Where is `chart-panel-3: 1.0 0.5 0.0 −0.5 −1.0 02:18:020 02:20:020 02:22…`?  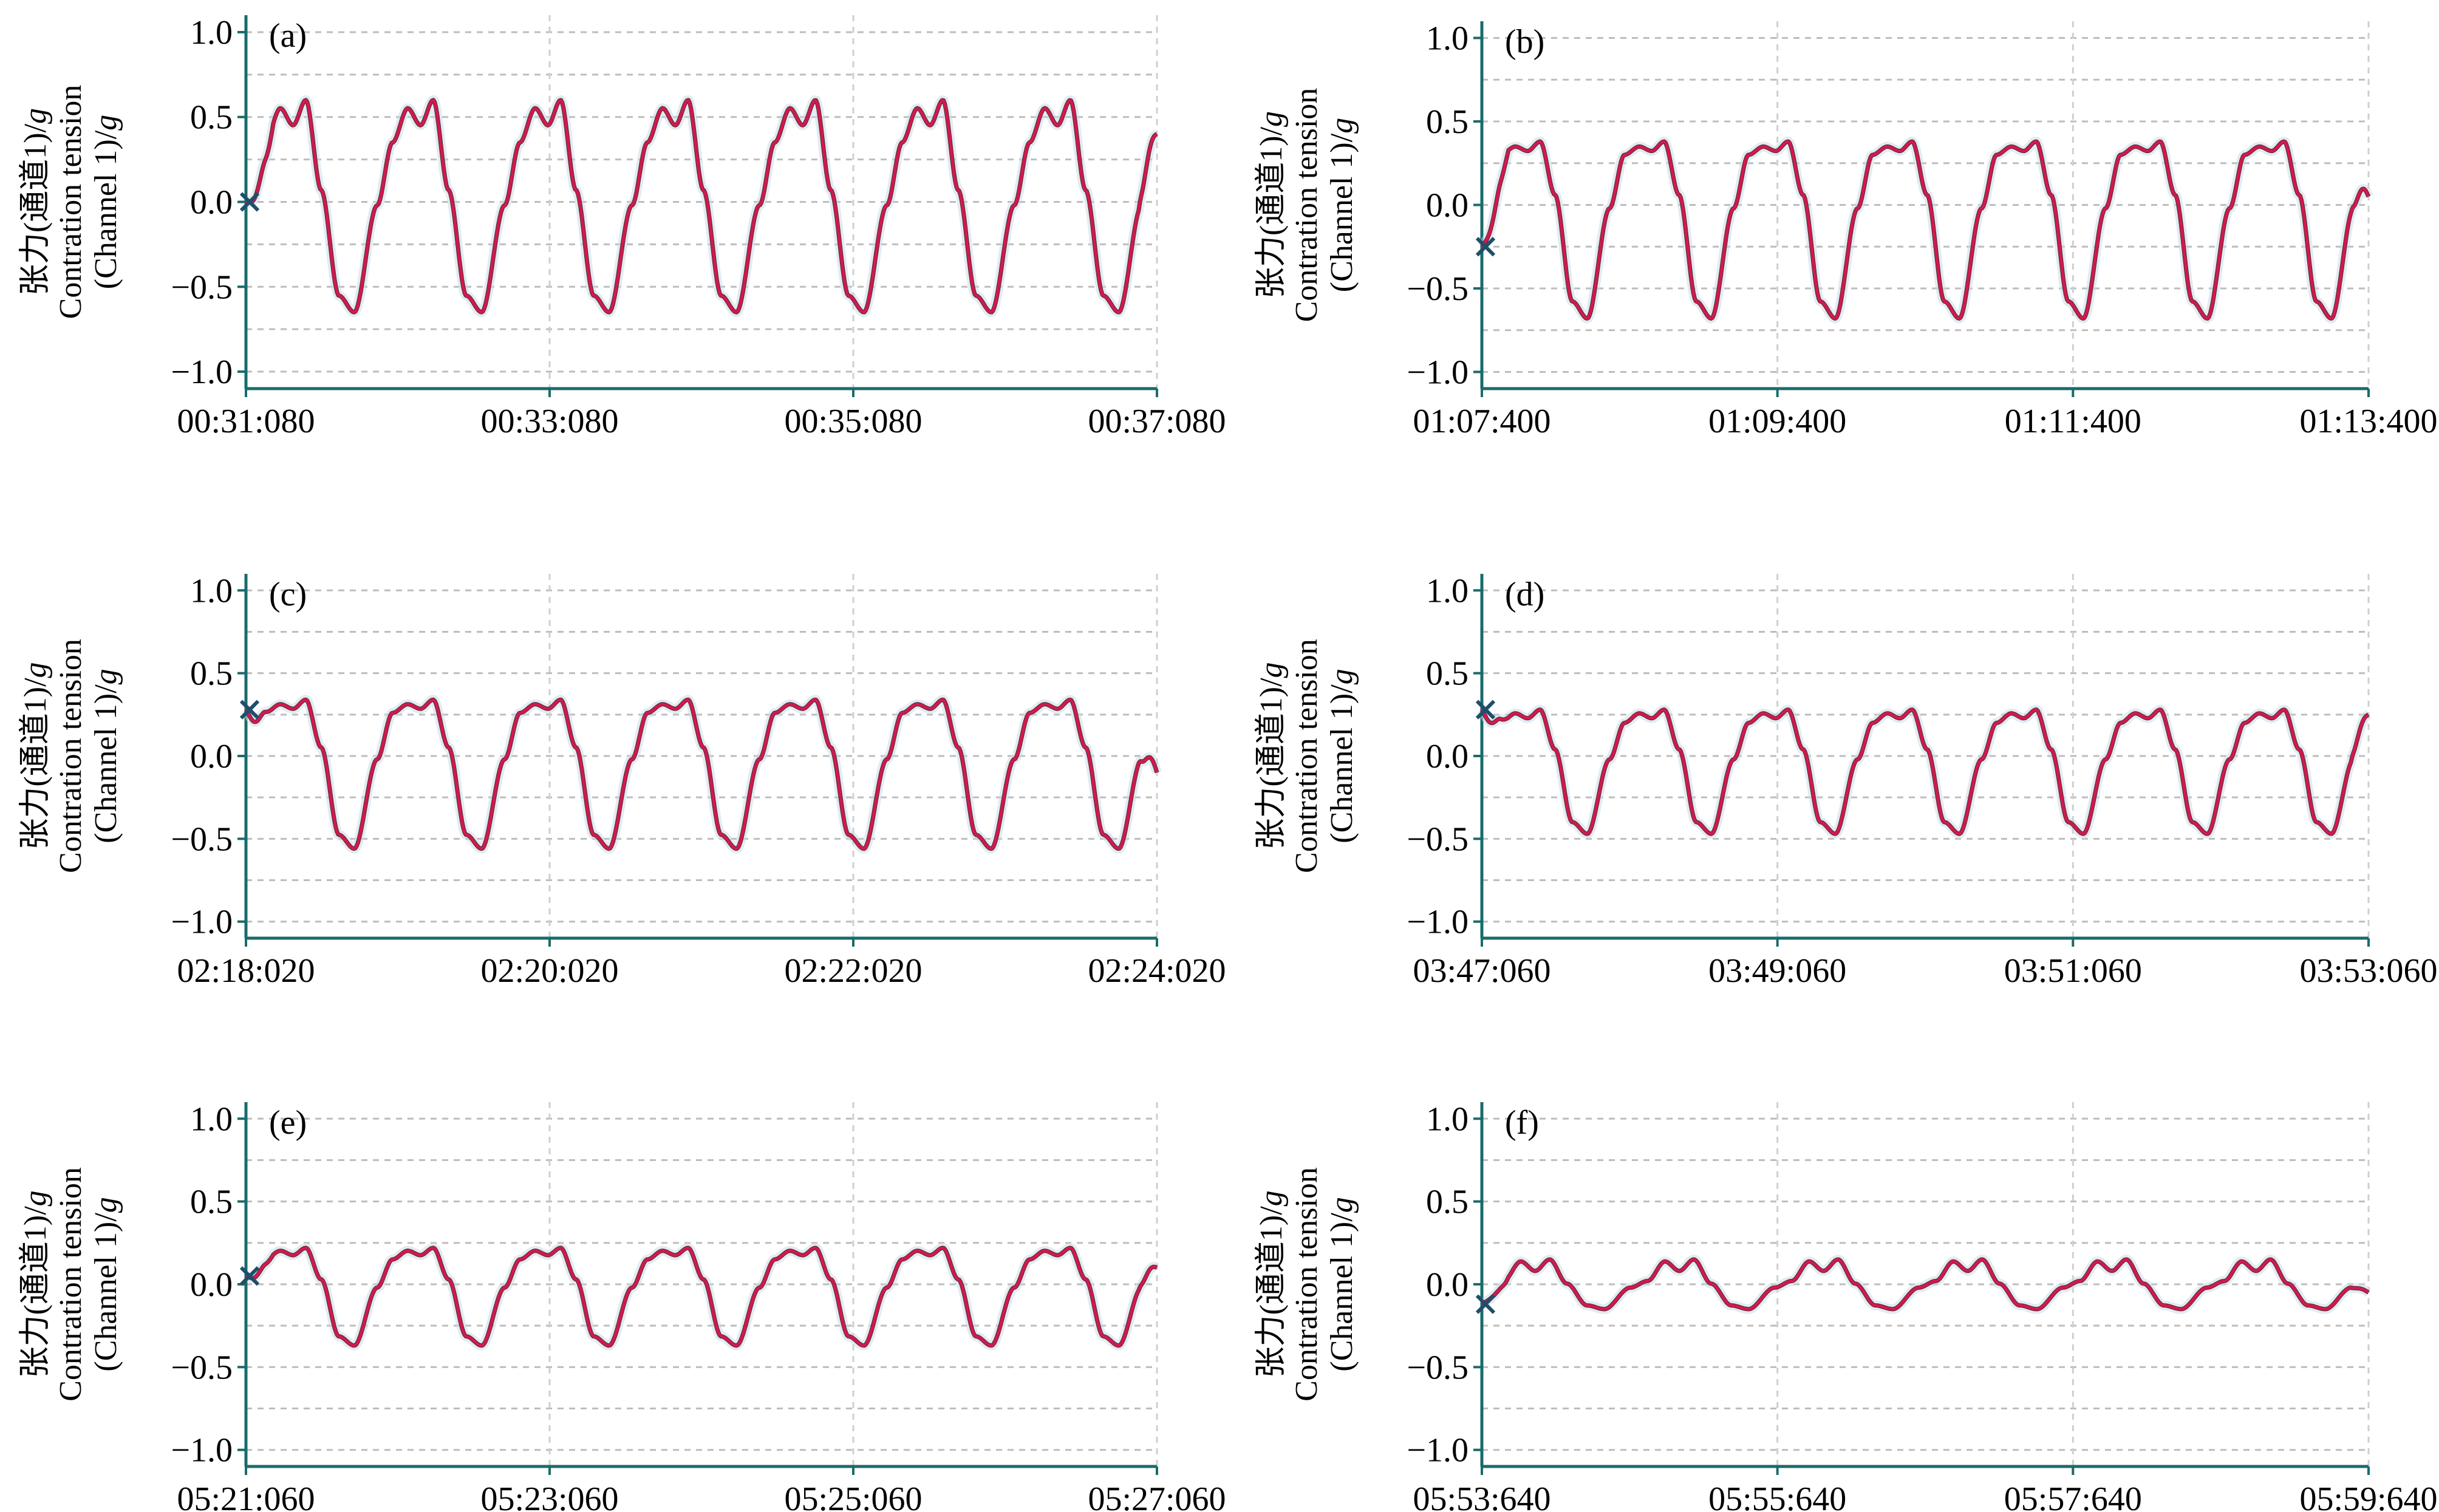 chart-panel-3: 1.0 0.5 0.0 −0.5 −1.0 02:18:020 02:20:020 02:22… is located at coordinates (622, 781).